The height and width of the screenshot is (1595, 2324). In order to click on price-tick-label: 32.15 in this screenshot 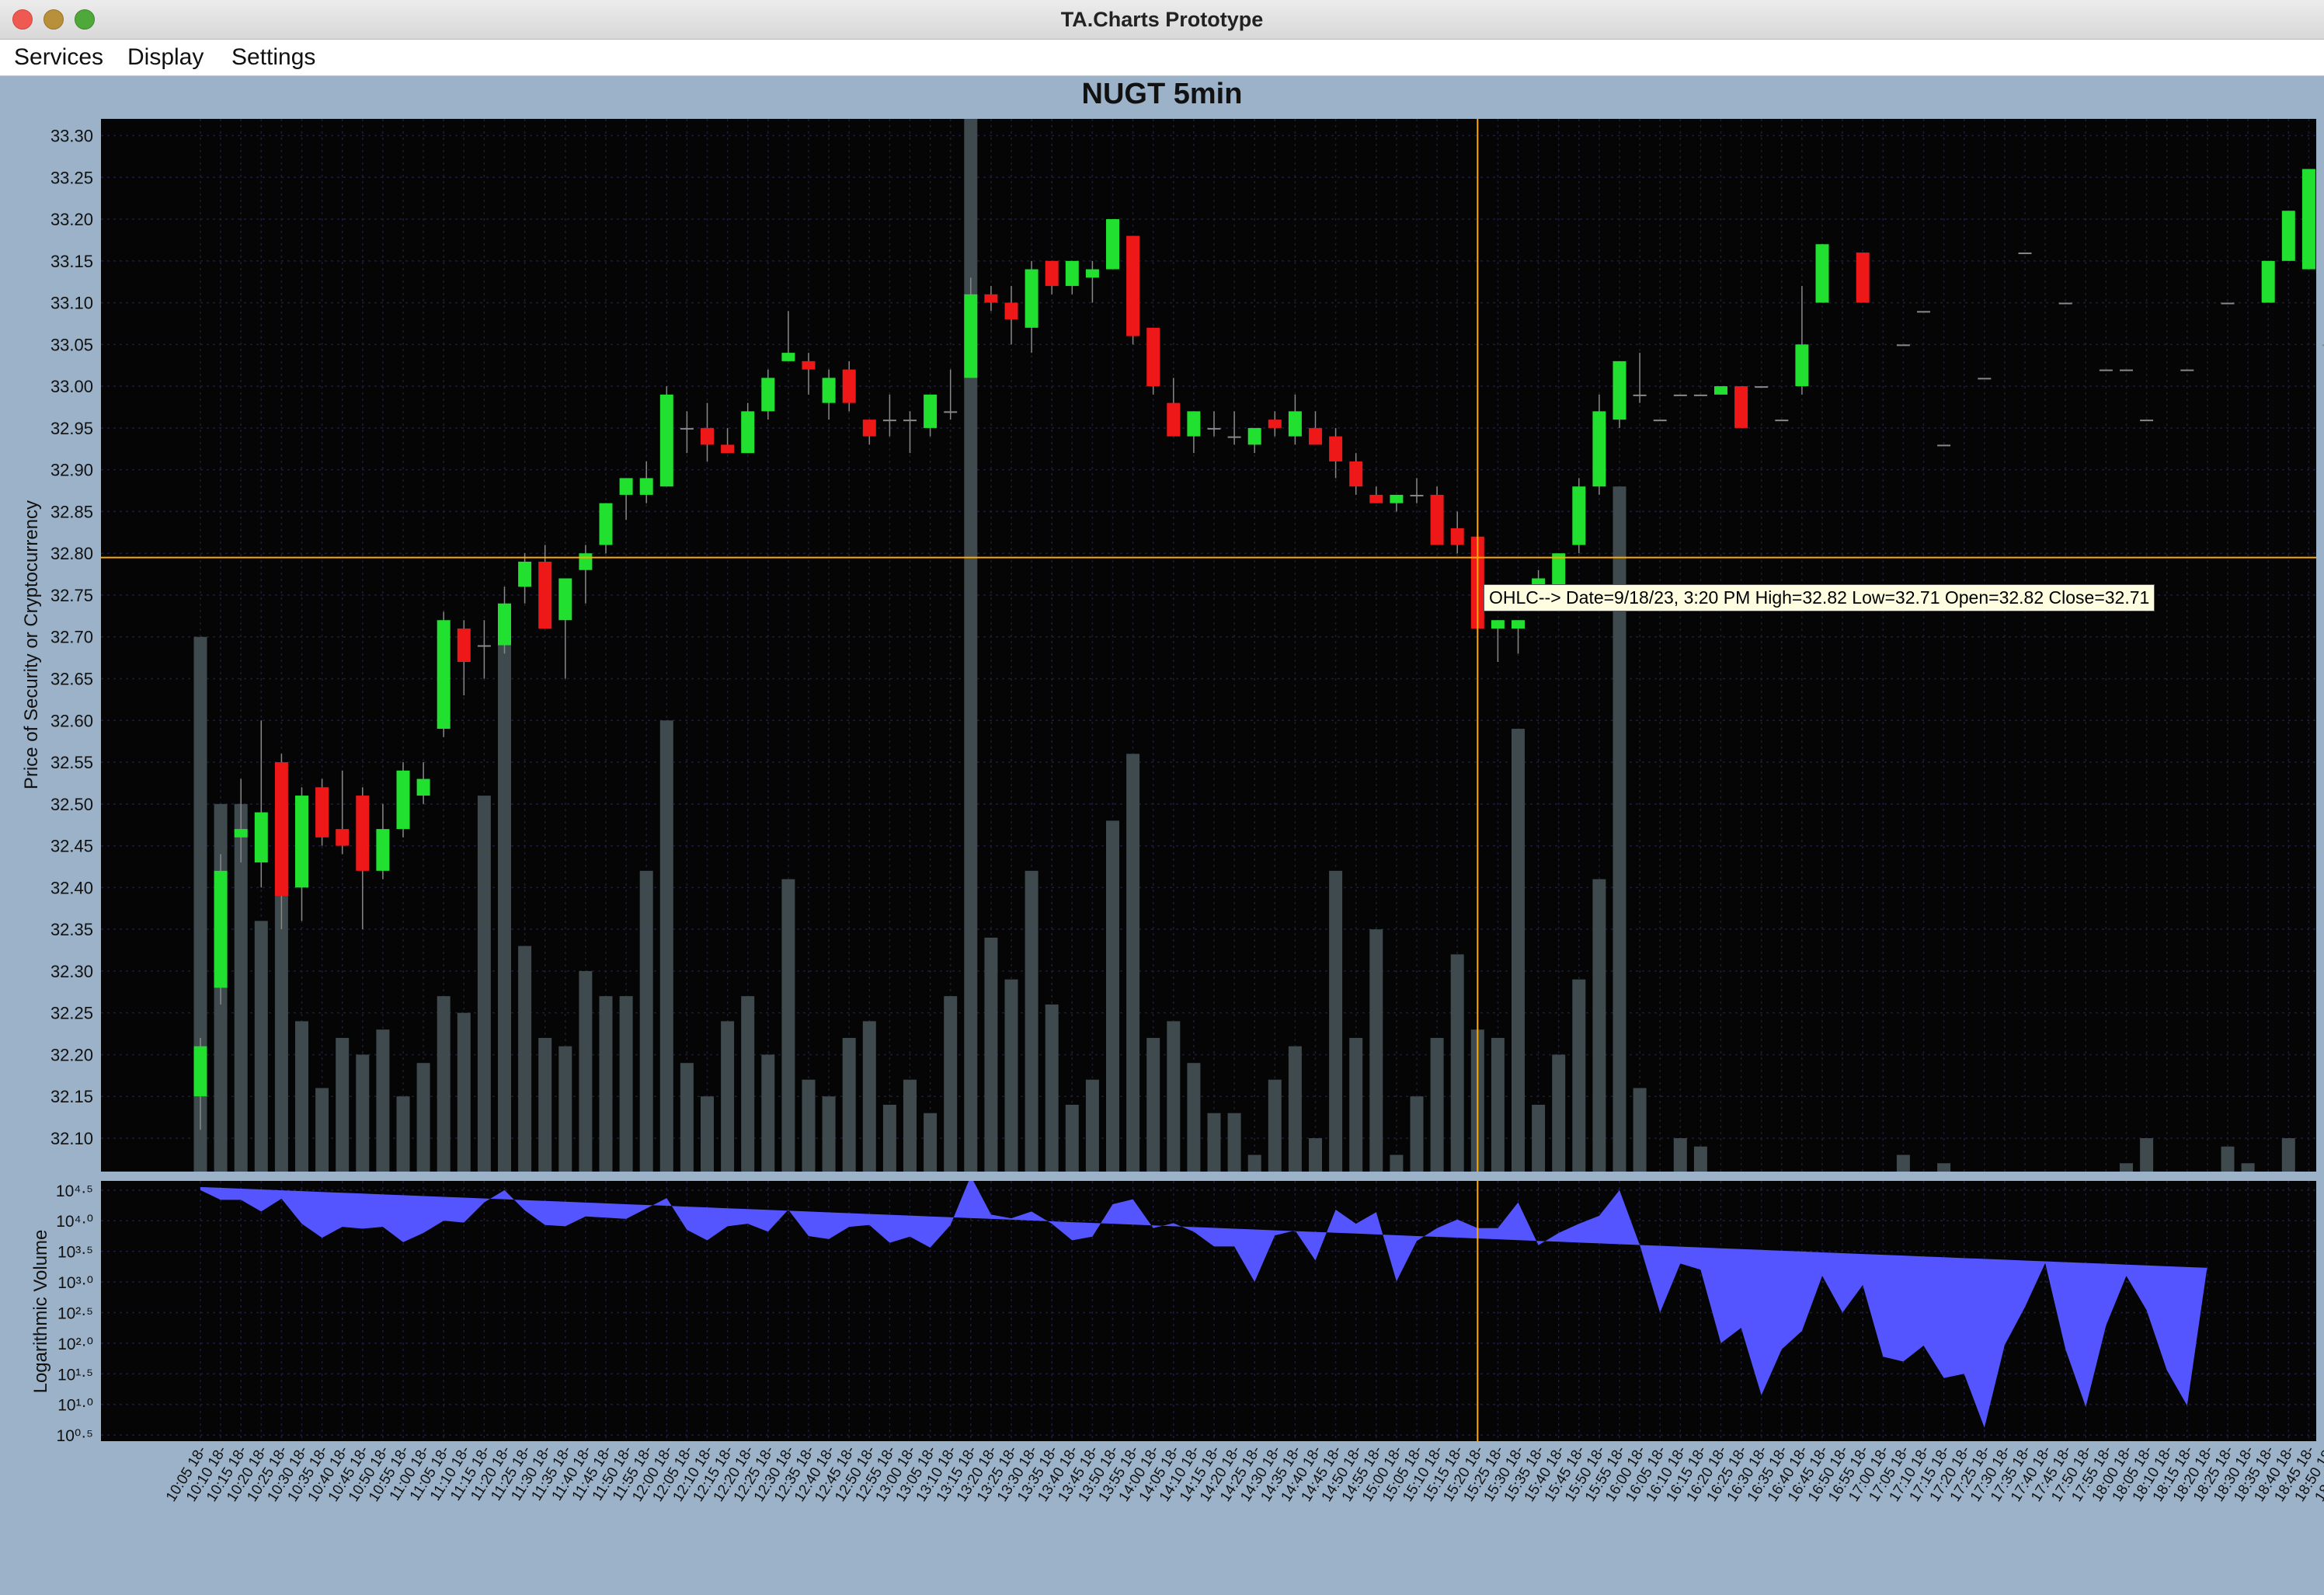, I will do `click(71, 1096)`.